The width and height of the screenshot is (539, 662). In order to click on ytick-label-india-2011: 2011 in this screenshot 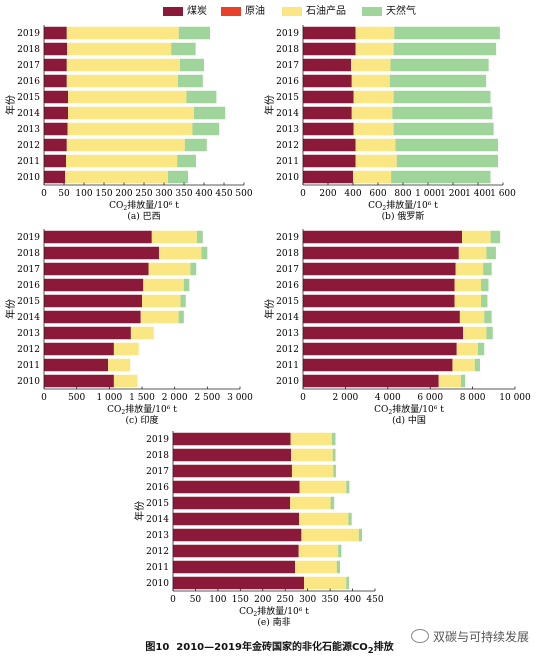, I will do `click(28, 366)`.